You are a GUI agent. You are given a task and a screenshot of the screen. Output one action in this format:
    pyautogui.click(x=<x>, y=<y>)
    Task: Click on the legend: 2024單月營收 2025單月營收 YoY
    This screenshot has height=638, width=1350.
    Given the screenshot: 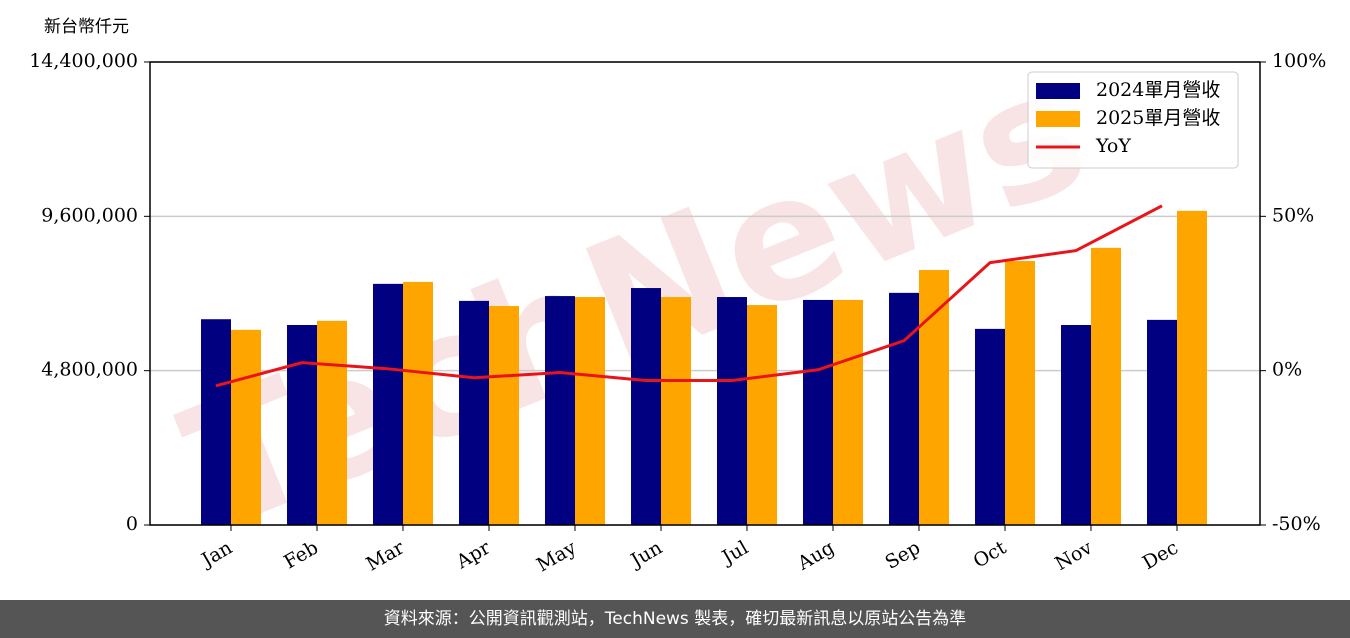 What is the action you would take?
    pyautogui.click(x=1133, y=120)
    